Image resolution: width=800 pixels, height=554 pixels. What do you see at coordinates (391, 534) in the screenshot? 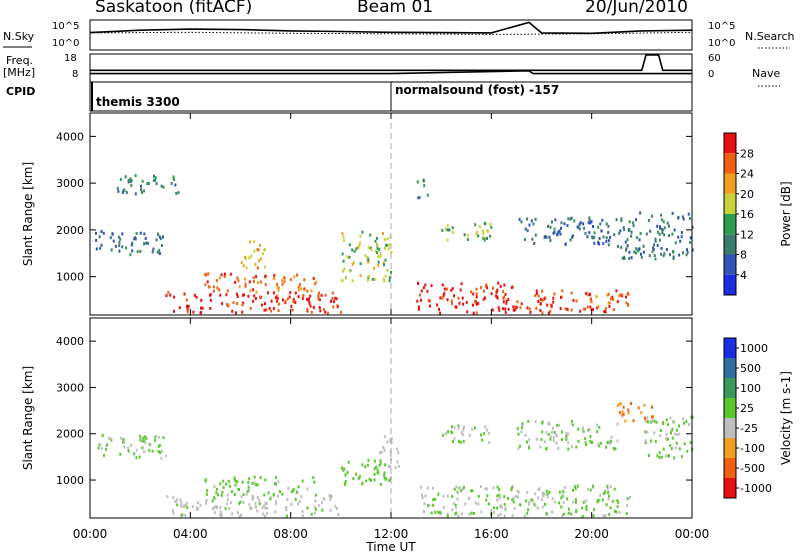
I see `x-tick-label: 12:00` at bounding box center [391, 534].